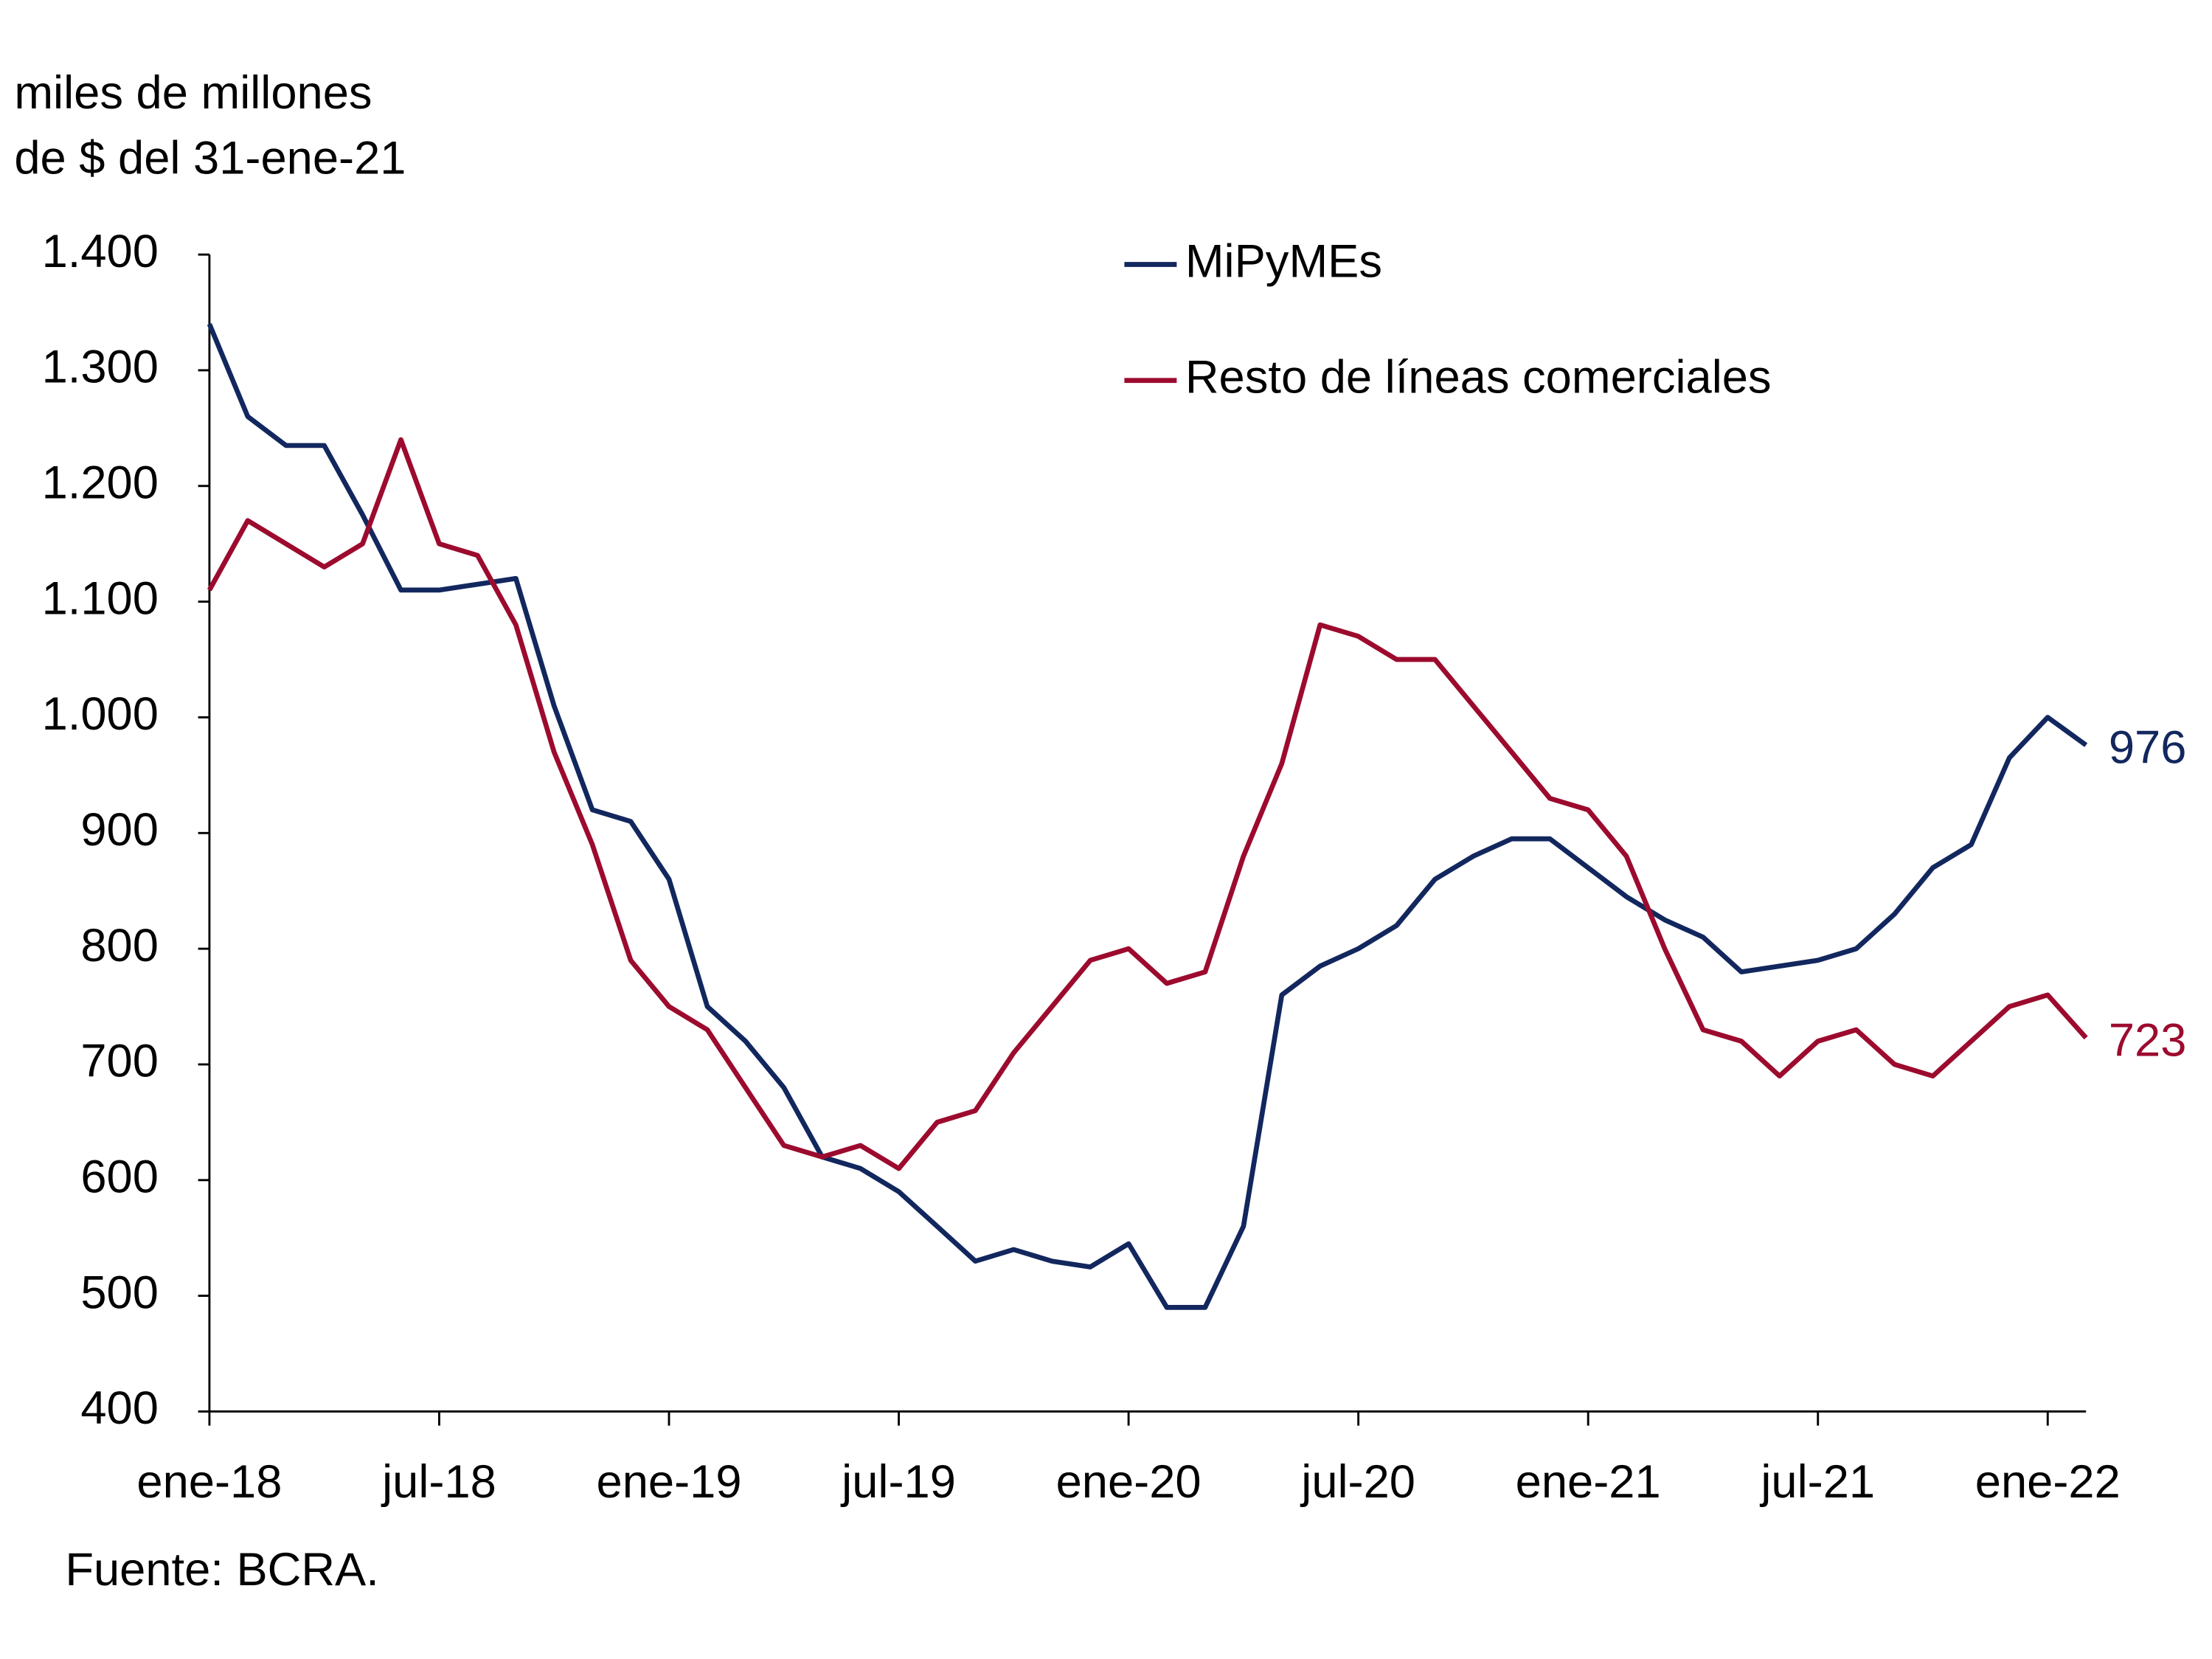 The height and width of the screenshot is (1659, 2212). I want to click on y-axis-label: miles de millones, so click(193, 93).